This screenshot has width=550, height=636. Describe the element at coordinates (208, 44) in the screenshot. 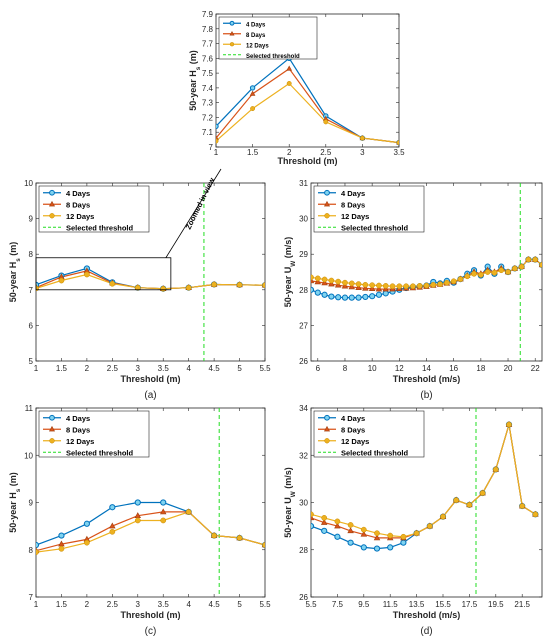

I see `y-tick-label: 7.7` at that location.